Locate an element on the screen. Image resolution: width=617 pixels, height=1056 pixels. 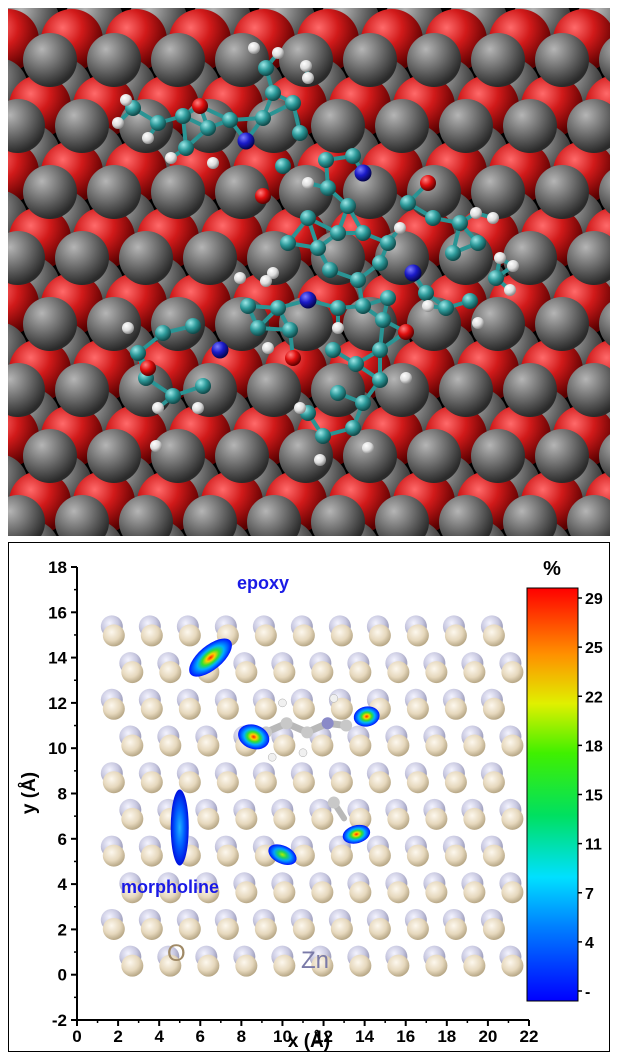
epoxy-hotspot is located at coordinates (210, 657).